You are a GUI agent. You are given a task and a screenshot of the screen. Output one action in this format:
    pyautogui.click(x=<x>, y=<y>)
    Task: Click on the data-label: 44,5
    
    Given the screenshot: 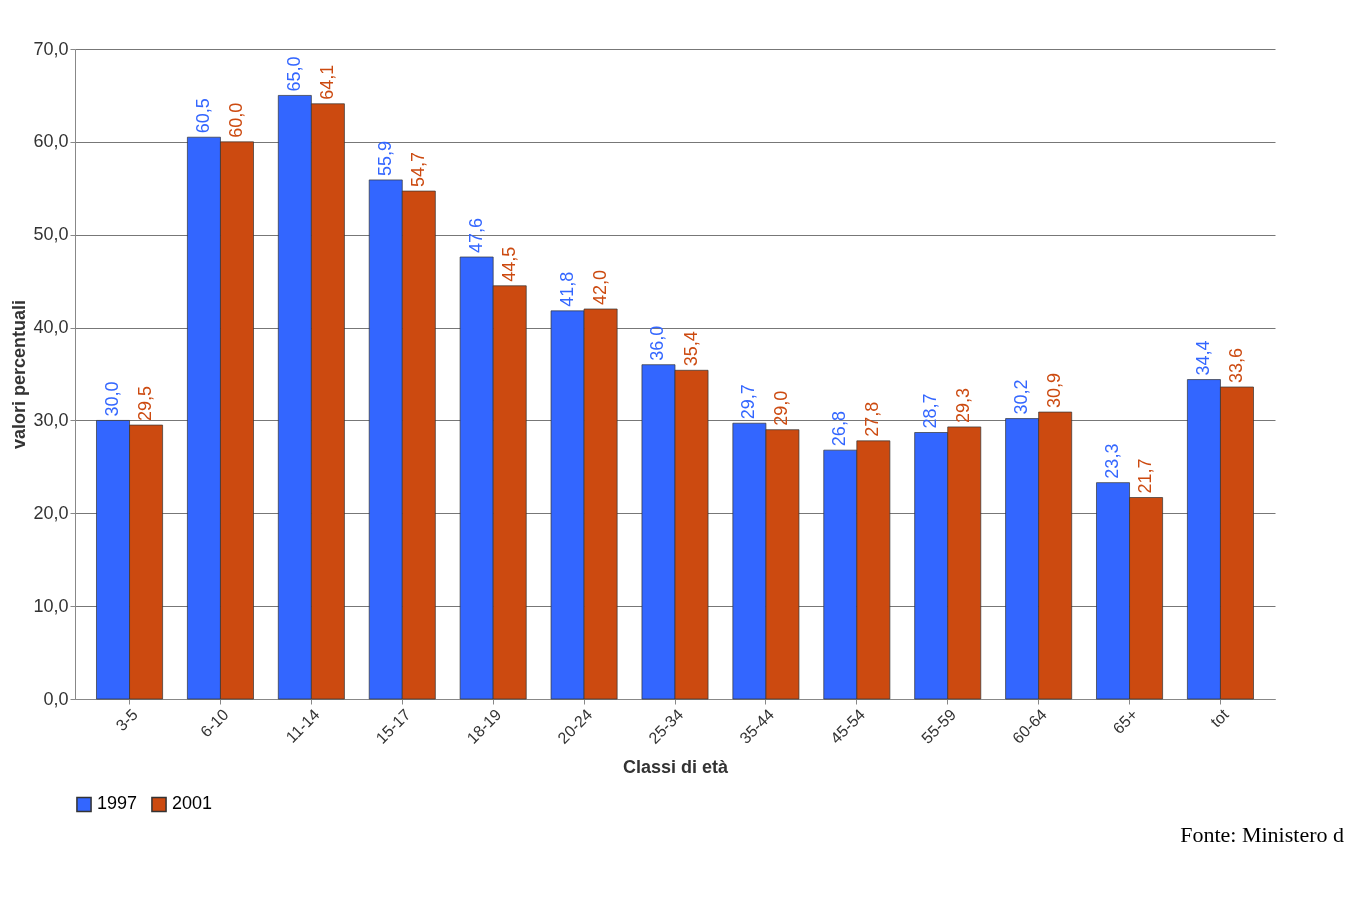 What is the action you would take?
    pyautogui.click(x=508, y=264)
    